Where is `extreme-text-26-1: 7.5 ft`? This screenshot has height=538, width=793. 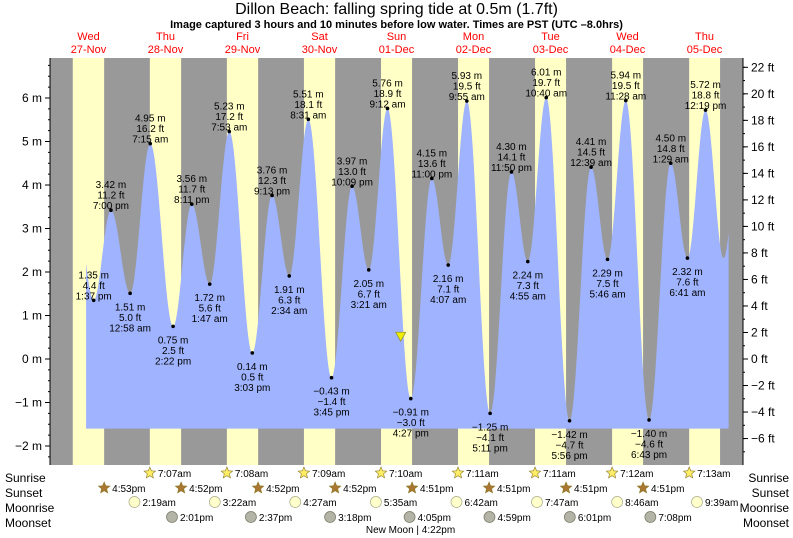
extreme-text-26-1: 7.5 ft is located at coordinates (607, 284).